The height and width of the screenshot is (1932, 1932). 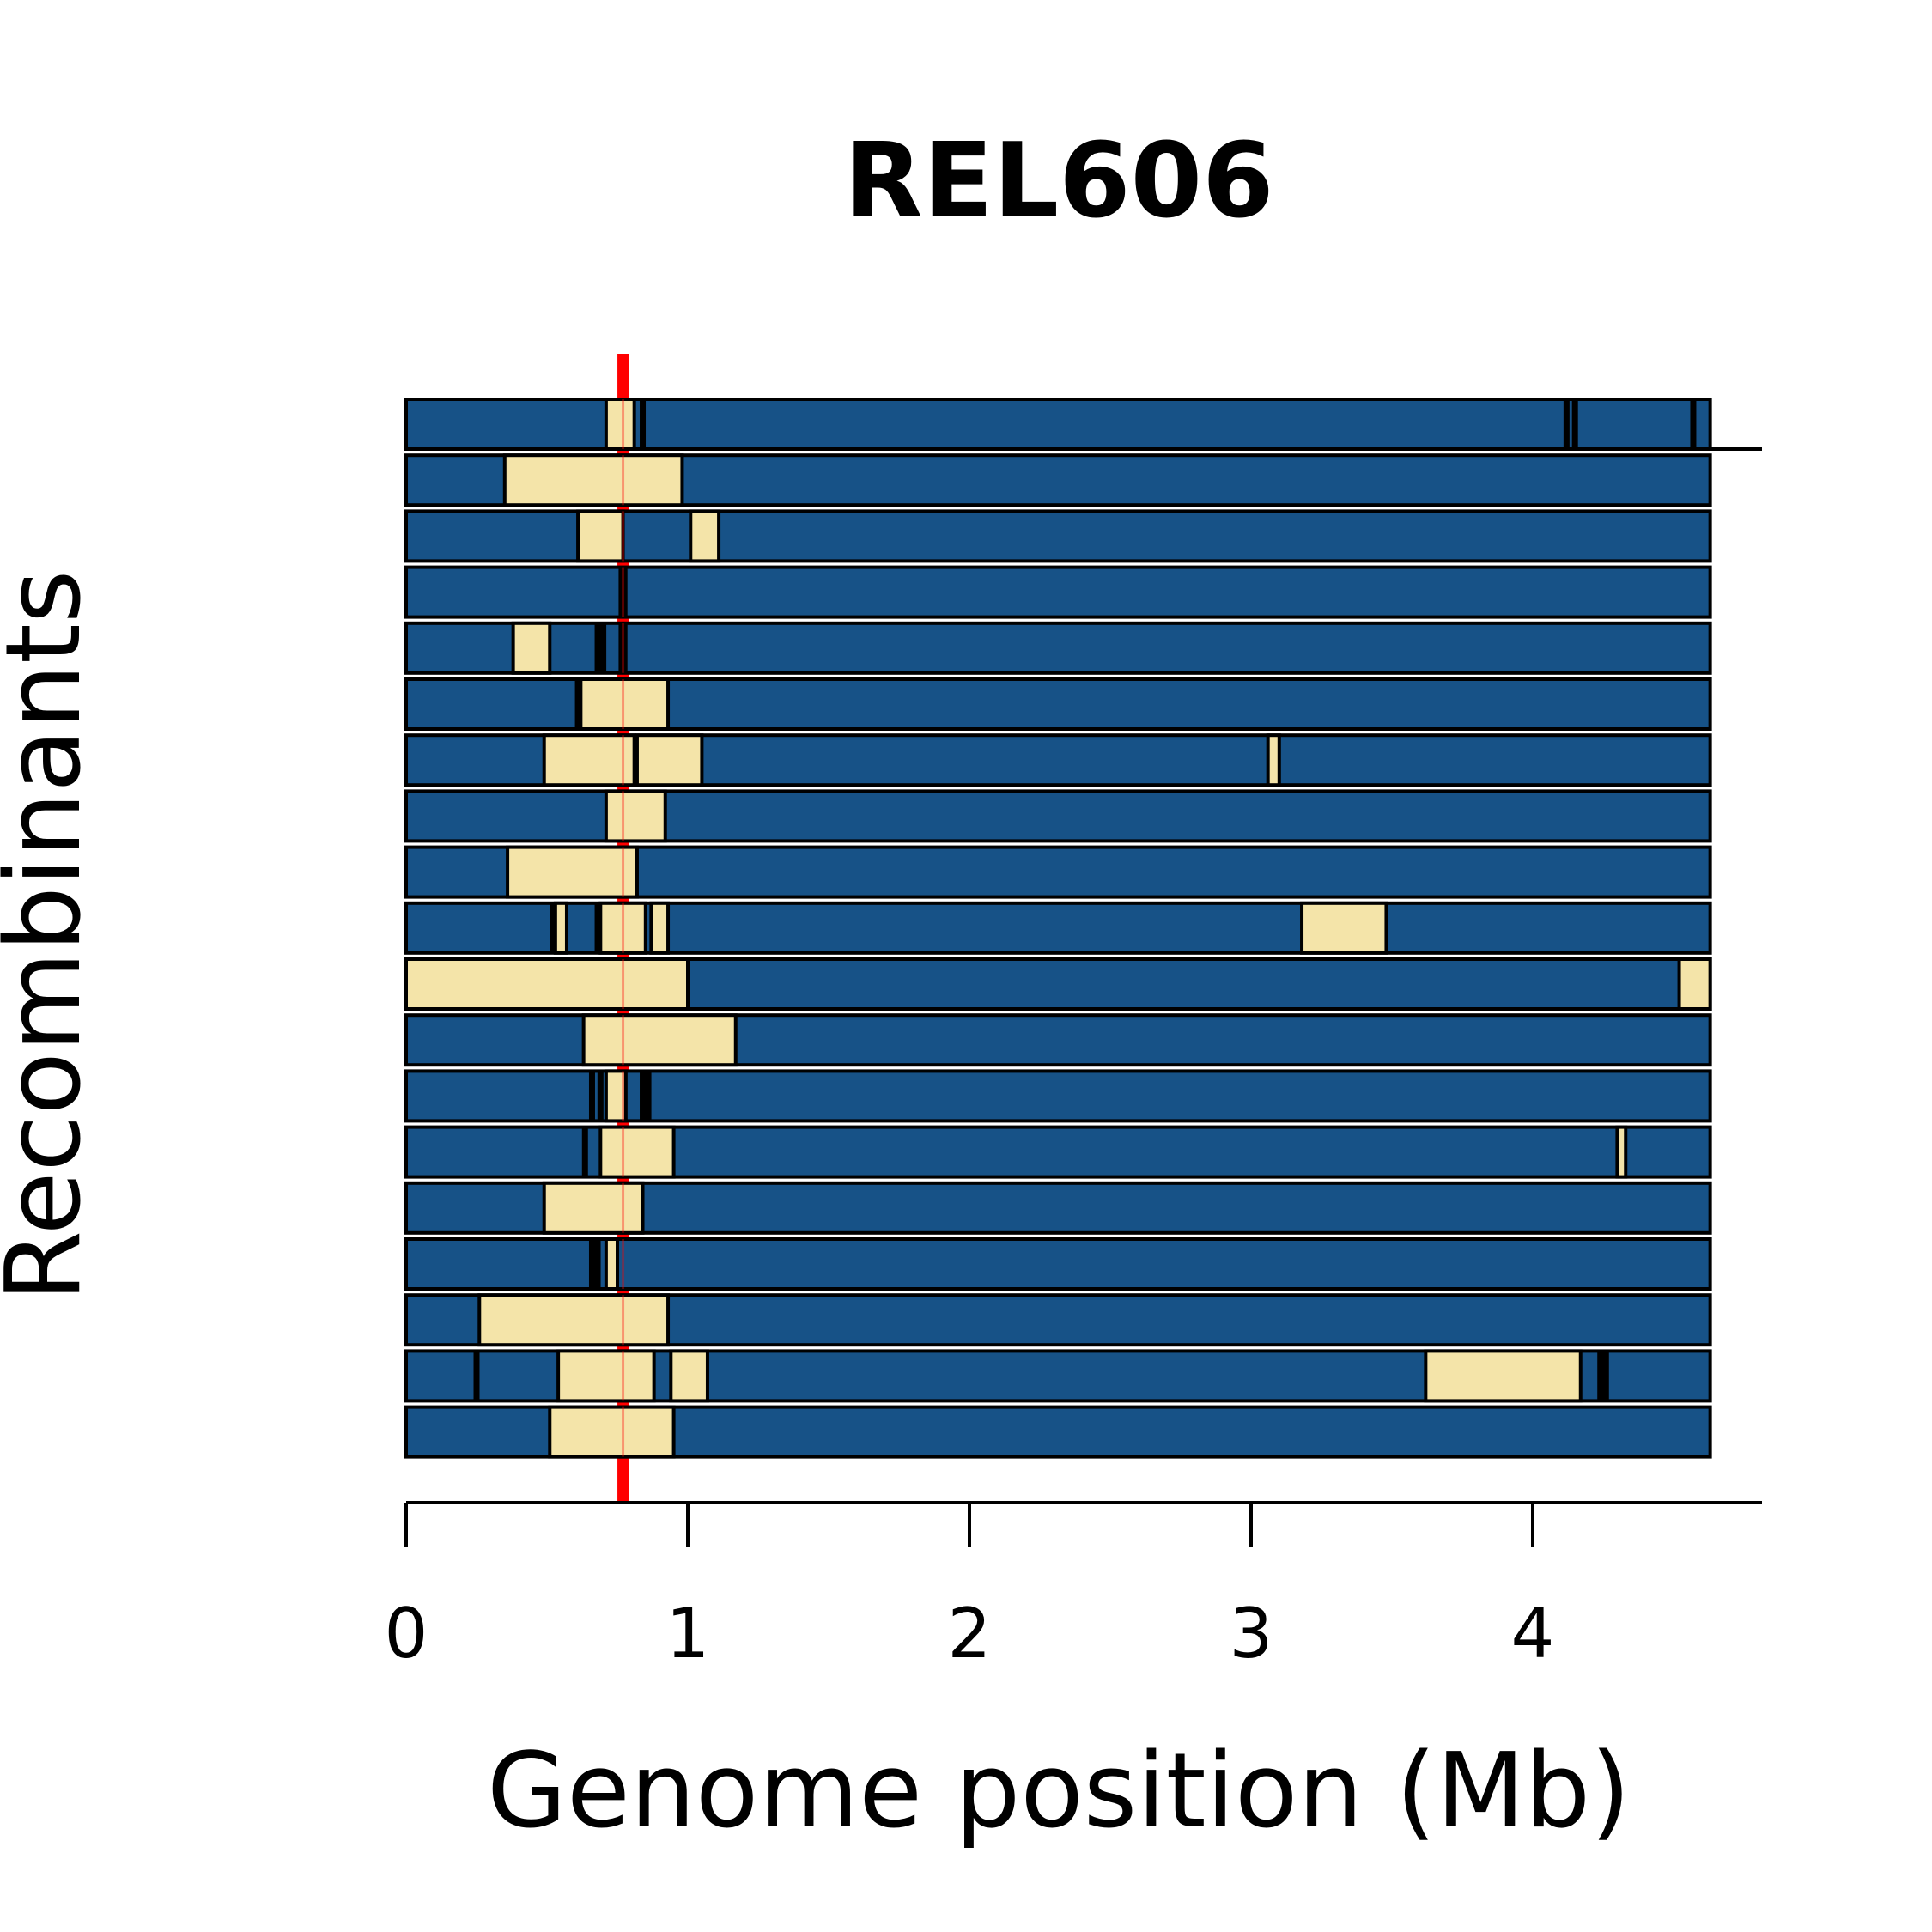 I want to click on x-tick-label: 2, so click(x=970, y=1634).